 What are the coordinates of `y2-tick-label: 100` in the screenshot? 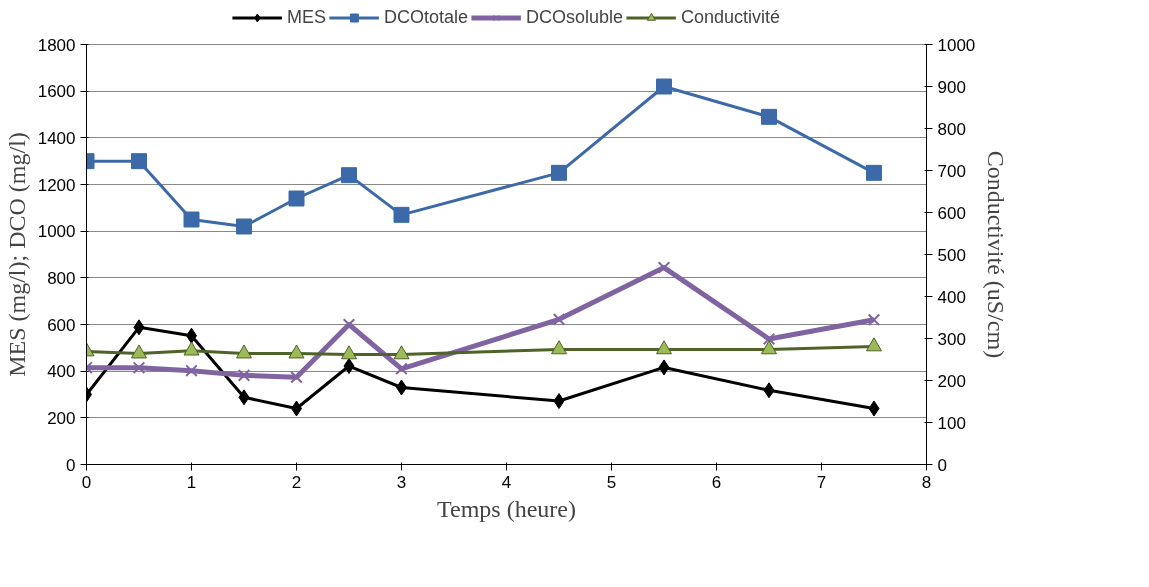 It's located at (951, 423).